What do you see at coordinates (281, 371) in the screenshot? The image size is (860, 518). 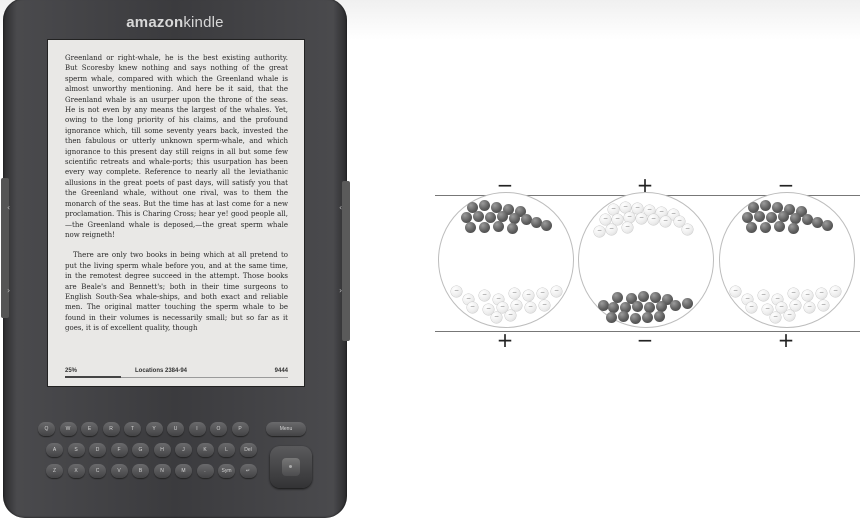 I see `total-locations: 9444` at bounding box center [281, 371].